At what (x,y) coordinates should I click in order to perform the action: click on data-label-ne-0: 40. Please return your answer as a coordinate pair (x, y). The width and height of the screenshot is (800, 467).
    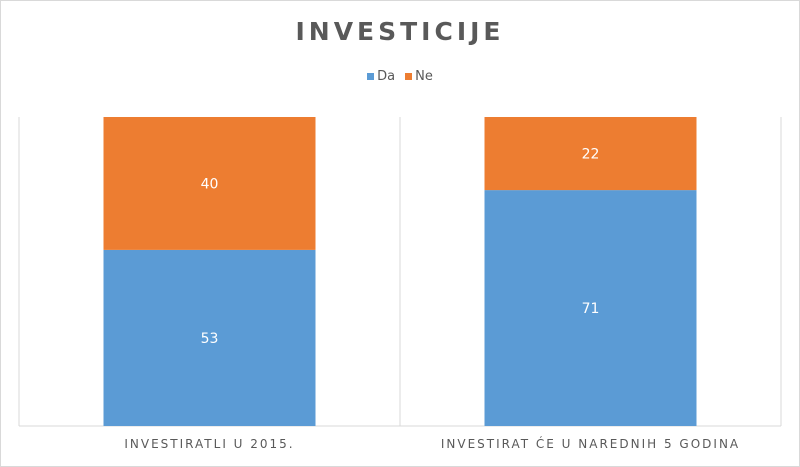
    Looking at the image, I should click on (210, 184).